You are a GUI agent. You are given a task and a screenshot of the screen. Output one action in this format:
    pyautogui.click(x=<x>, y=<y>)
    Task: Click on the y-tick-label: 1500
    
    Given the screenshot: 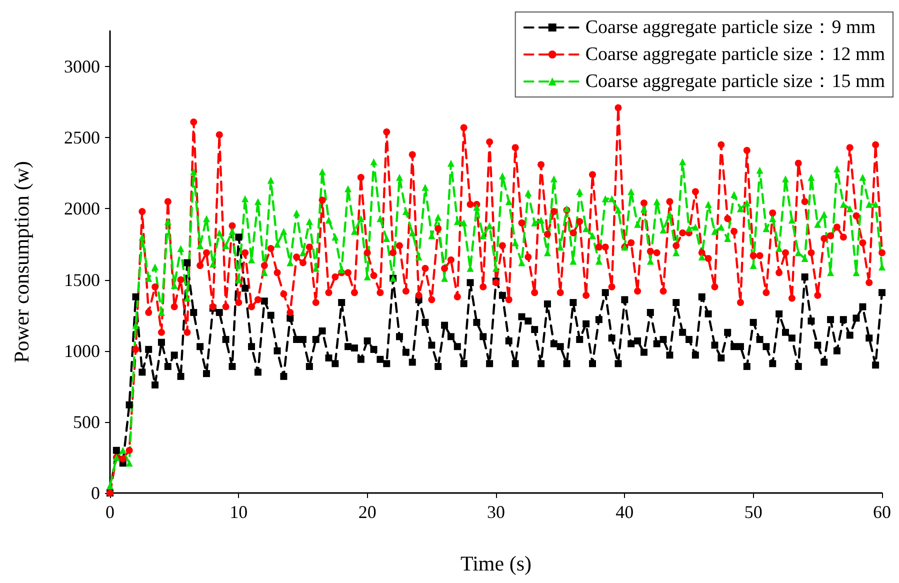 What is the action you would take?
    pyautogui.click(x=82, y=280)
    